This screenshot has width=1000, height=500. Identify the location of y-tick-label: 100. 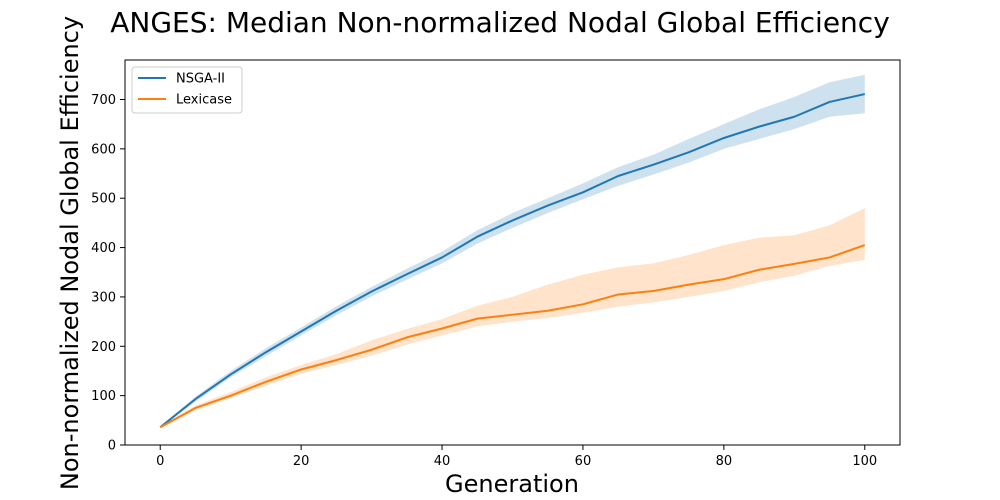
(103, 396).